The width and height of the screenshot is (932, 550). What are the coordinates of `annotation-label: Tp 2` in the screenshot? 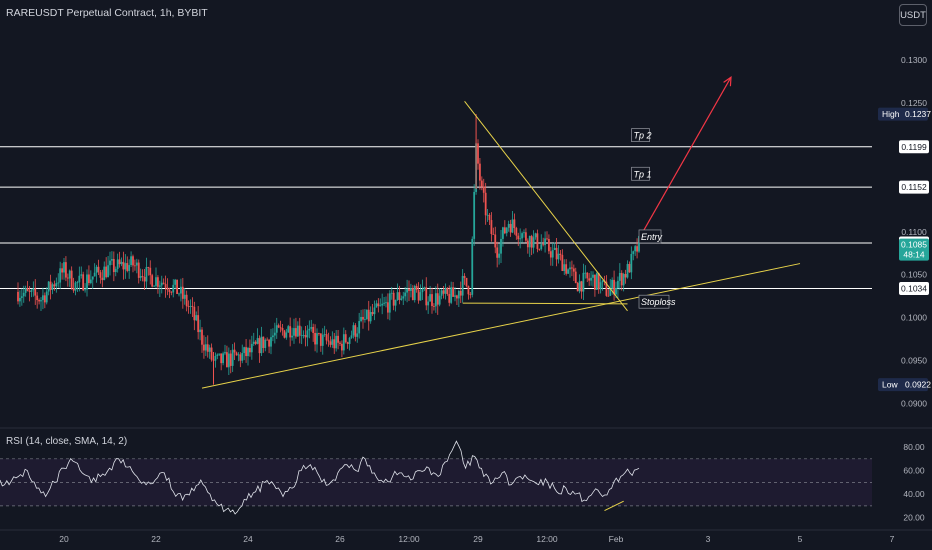 It's located at (643, 136).